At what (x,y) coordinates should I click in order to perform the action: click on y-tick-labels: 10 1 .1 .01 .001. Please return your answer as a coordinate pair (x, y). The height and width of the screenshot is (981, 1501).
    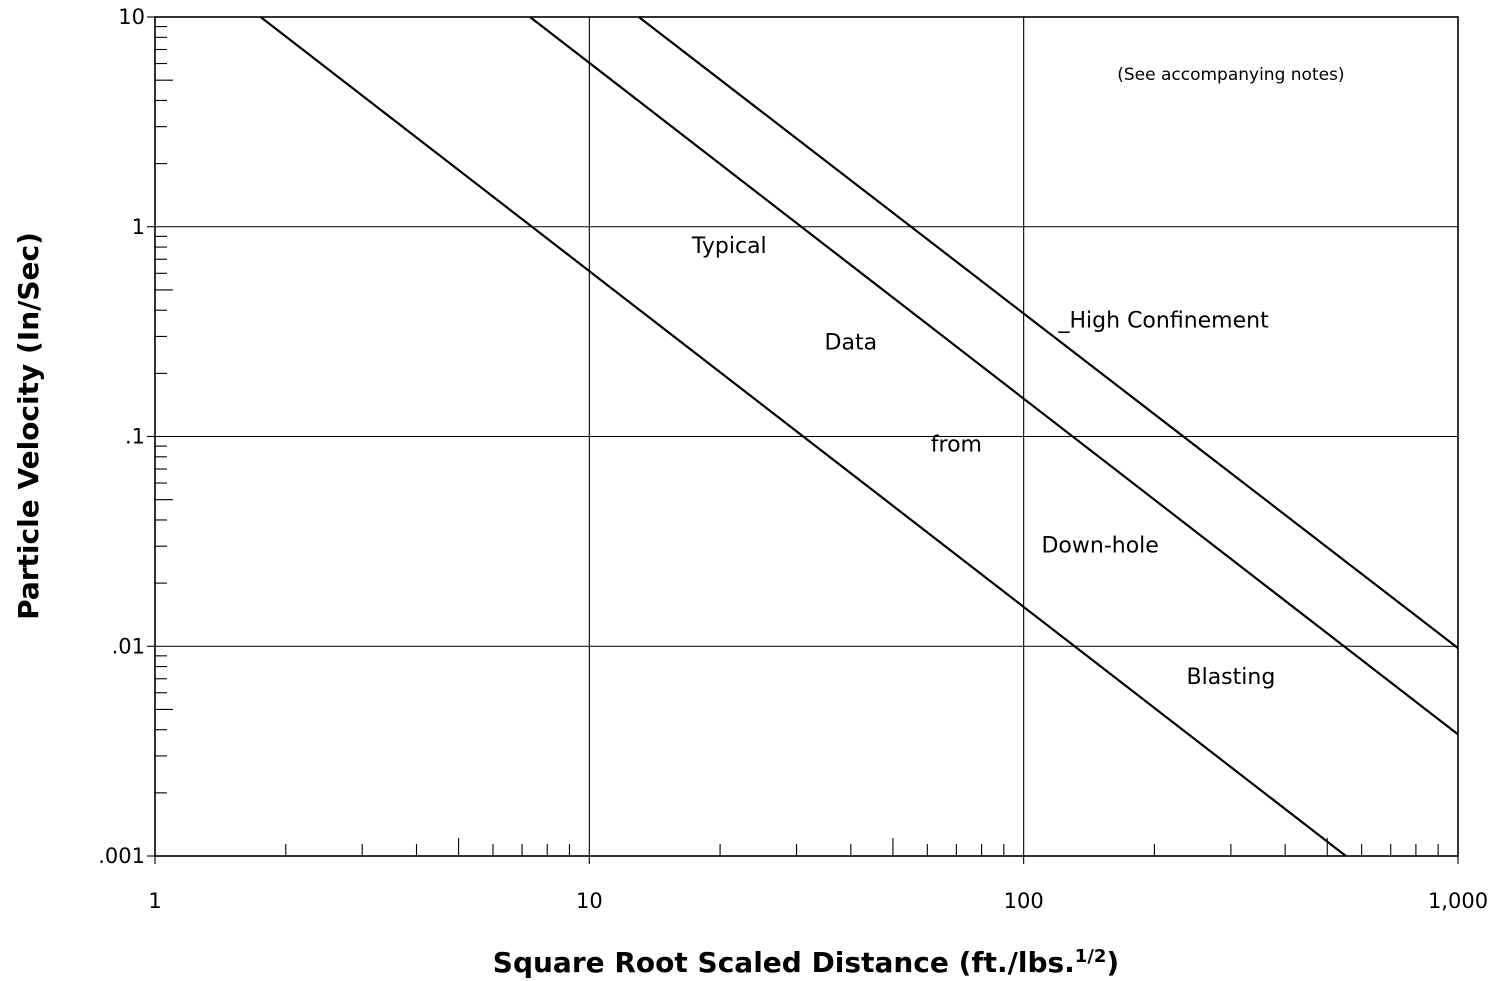
    Looking at the image, I should click on (121, 436).